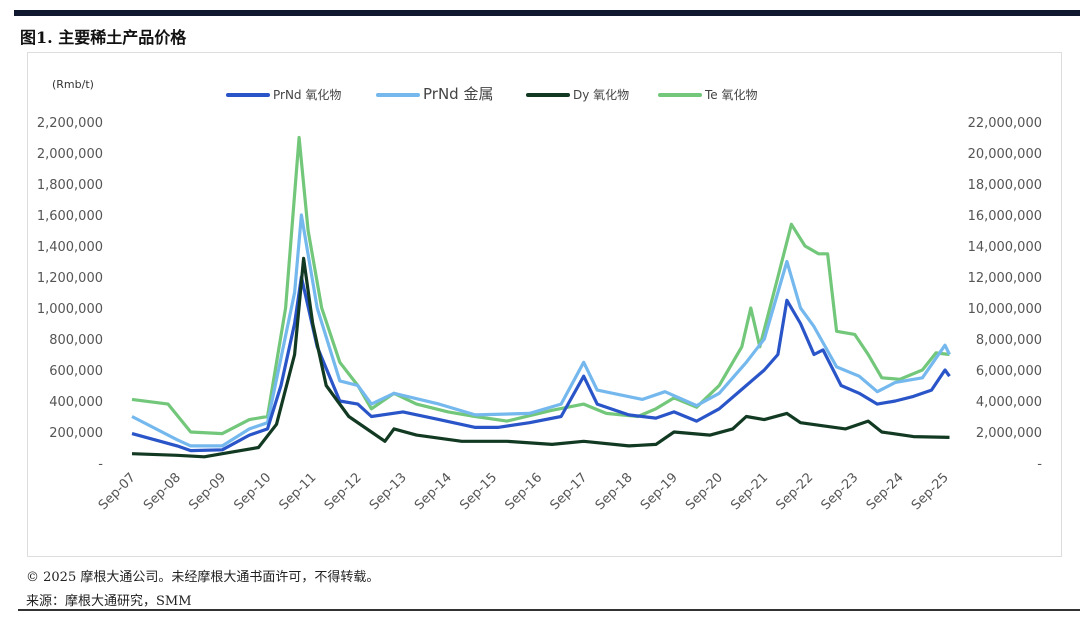 This screenshot has width=1080, height=643. Describe the element at coordinates (76, 371) in the screenshot. I see `y-tick-label: 600,000` at that location.